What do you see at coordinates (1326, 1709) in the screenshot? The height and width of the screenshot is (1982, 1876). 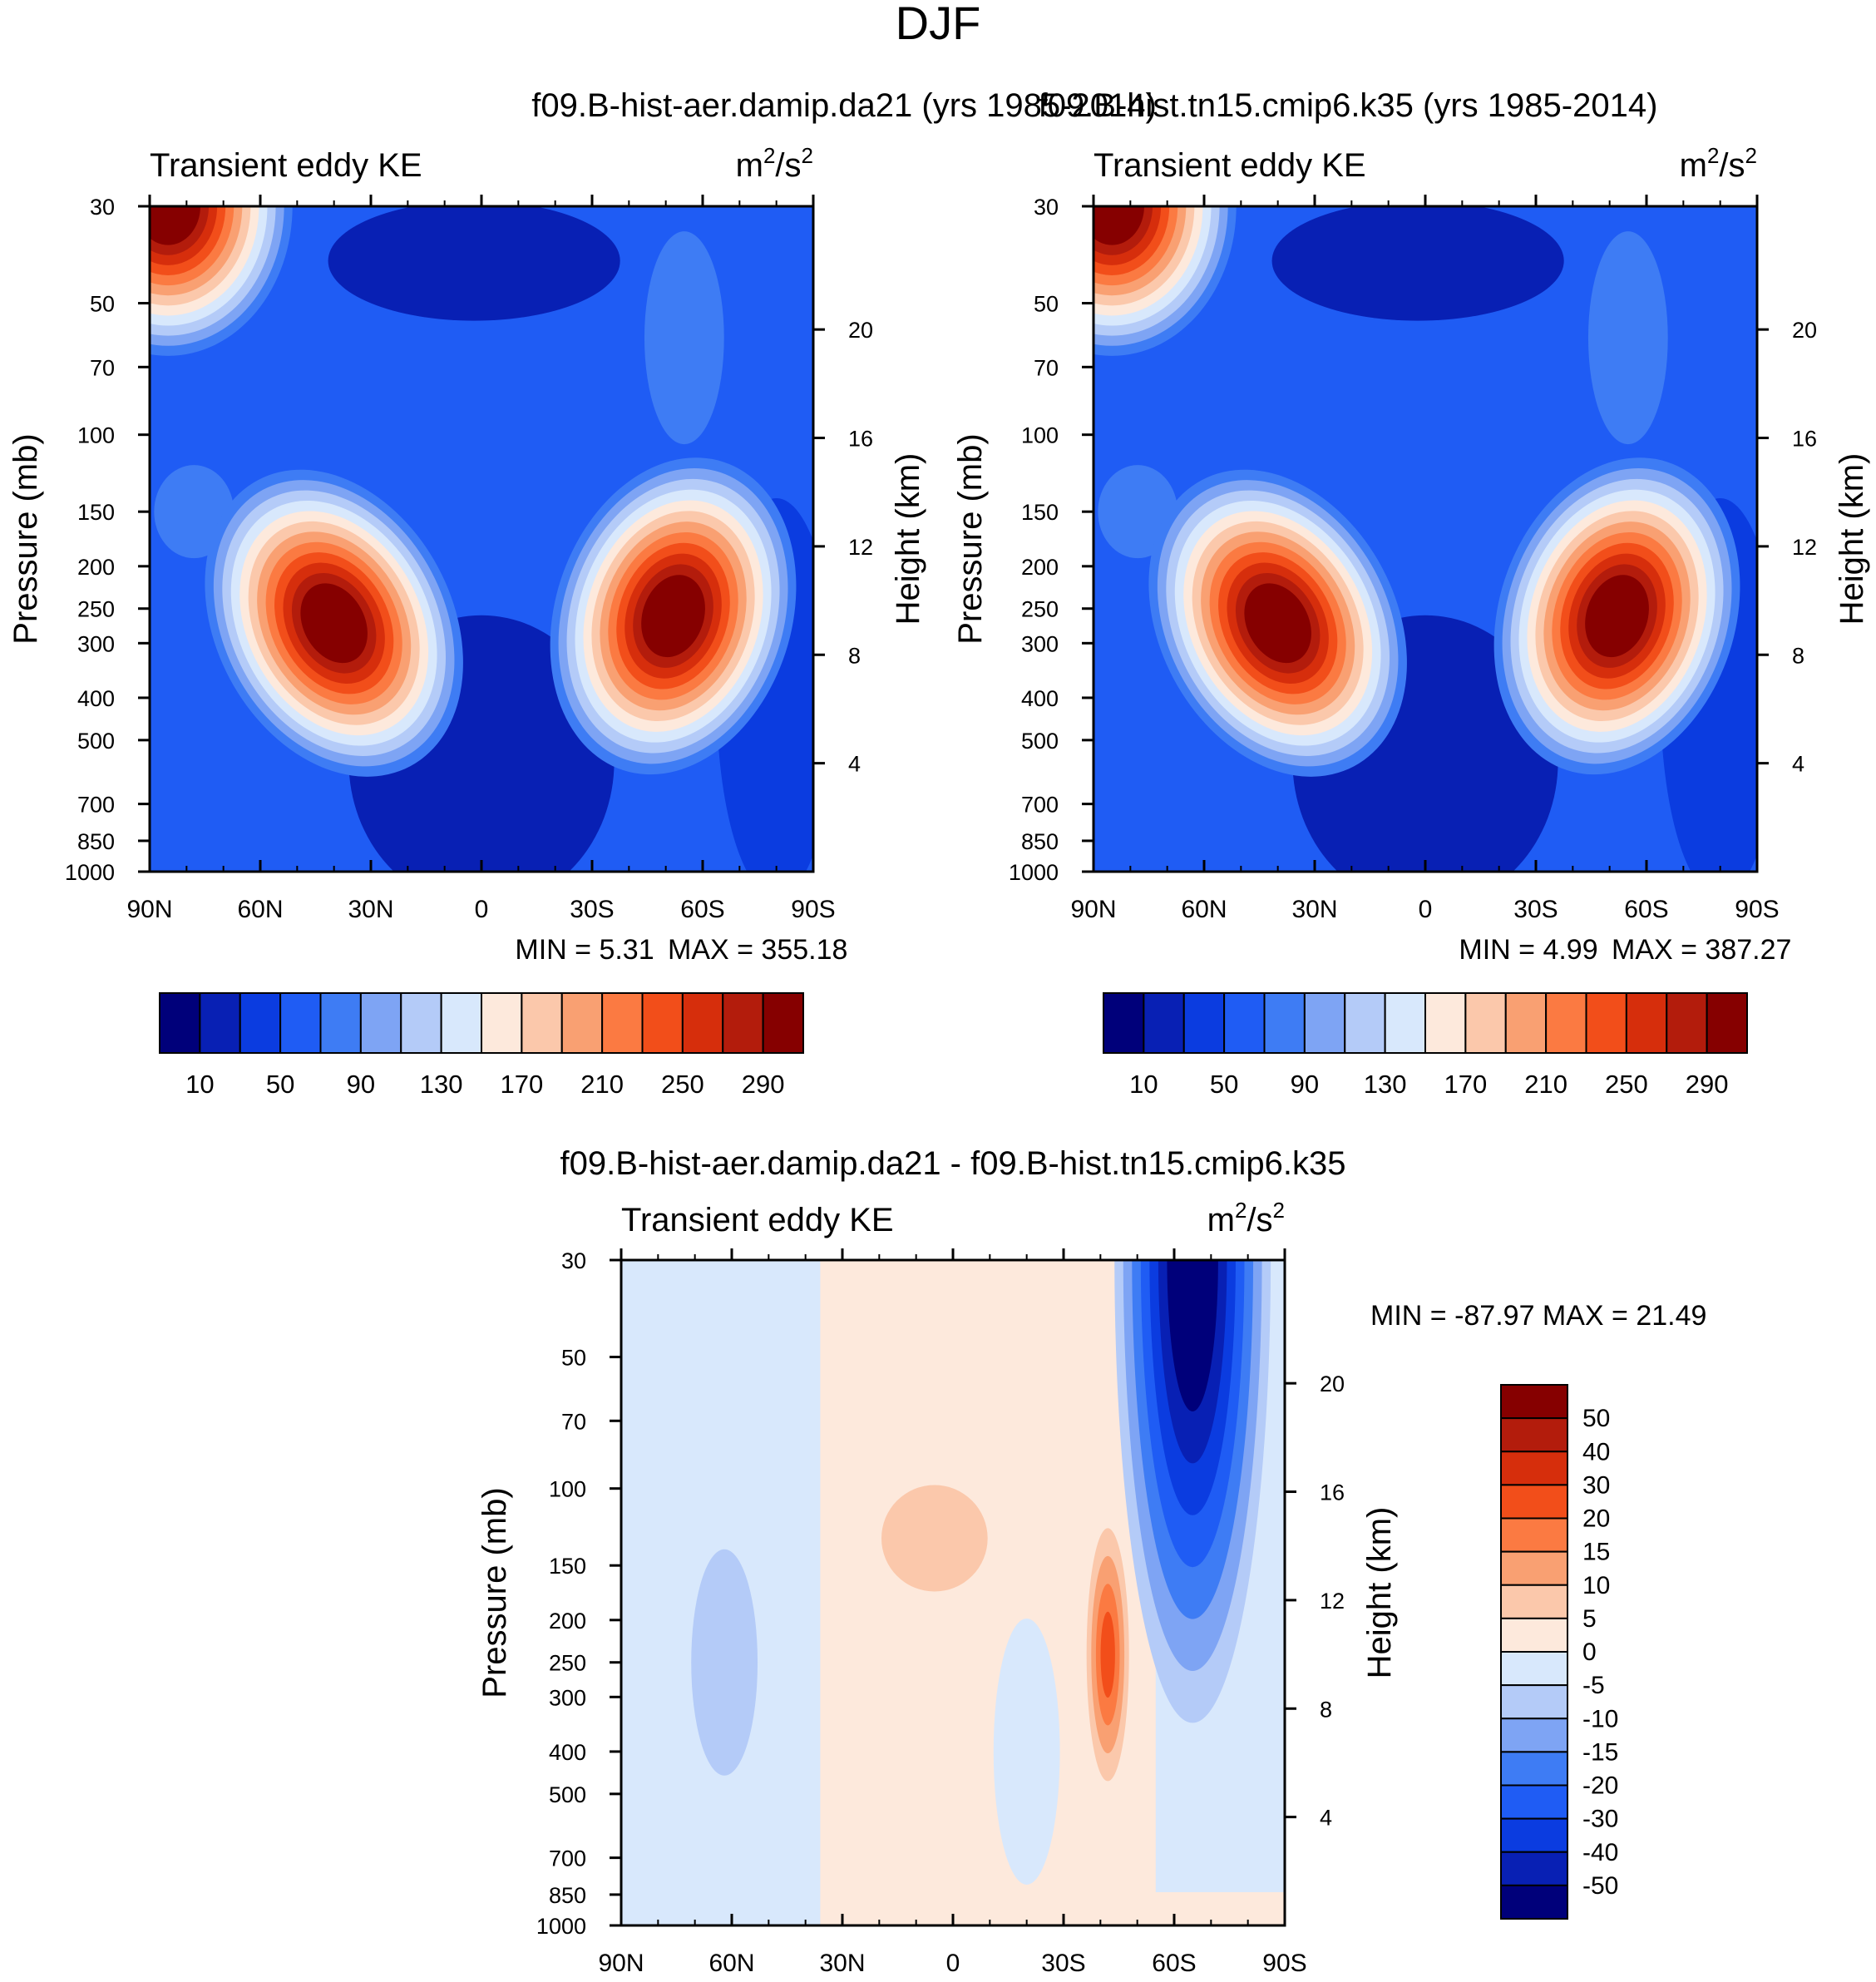 I see `y2-tick-label: 8` at bounding box center [1326, 1709].